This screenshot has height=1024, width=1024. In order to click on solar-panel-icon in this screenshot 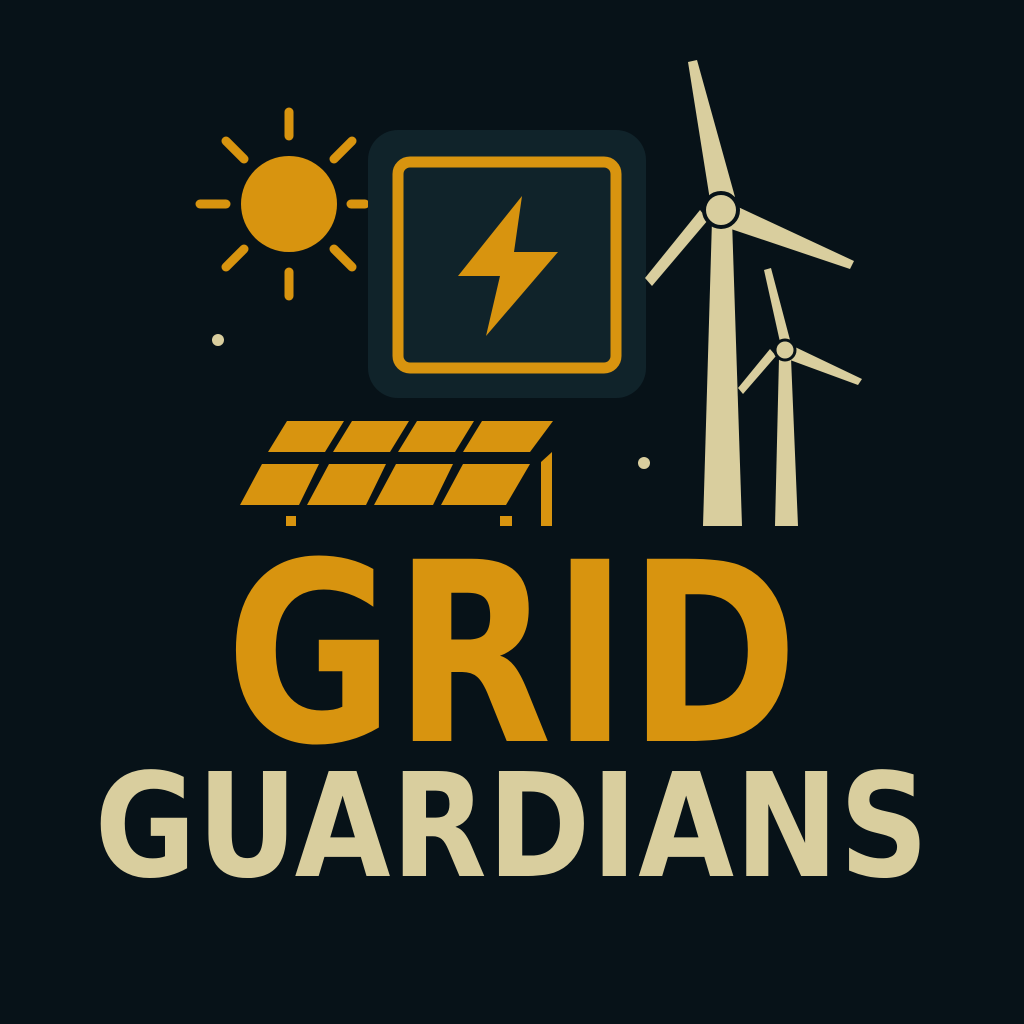, I will do `click(396, 473)`.